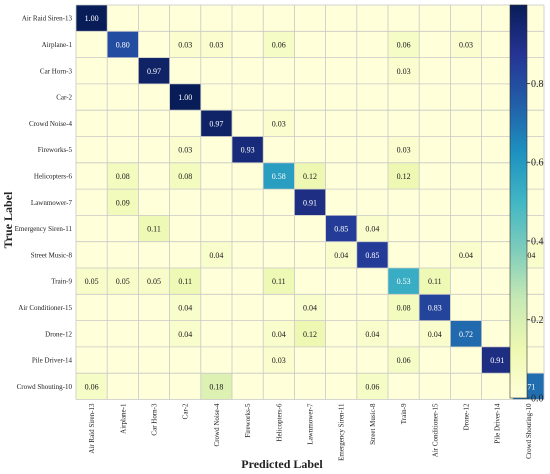 This screenshot has width=550, height=474. Describe the element at coordinates (535, 242) in the screenshot. I see `colorbar-ticks: 0.0 0.2 0.4 0.6 0.8` at that location.